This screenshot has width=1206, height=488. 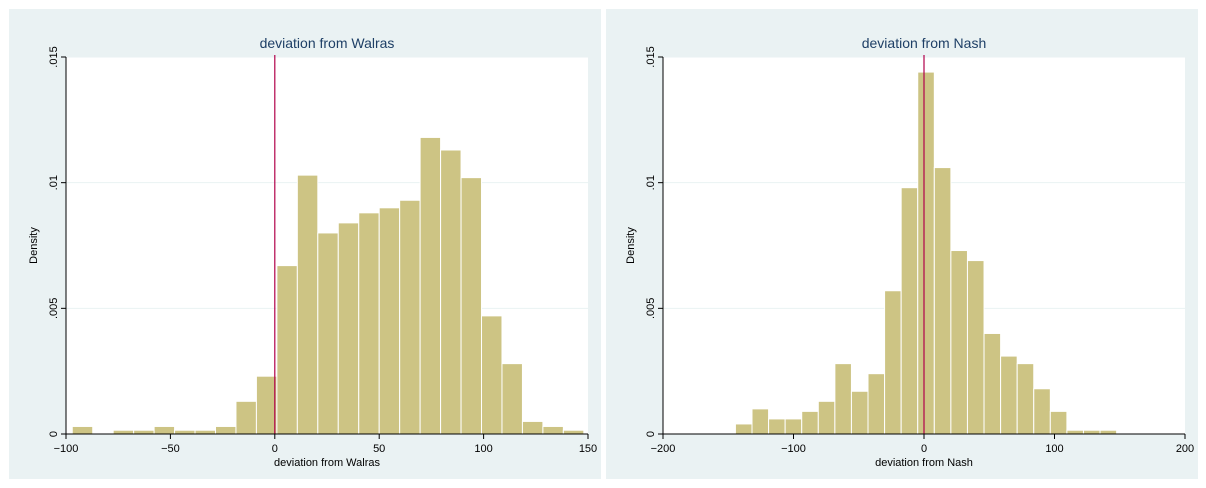 I want to click on walras-y-tick-label: .005, so click(x=54, y=308).